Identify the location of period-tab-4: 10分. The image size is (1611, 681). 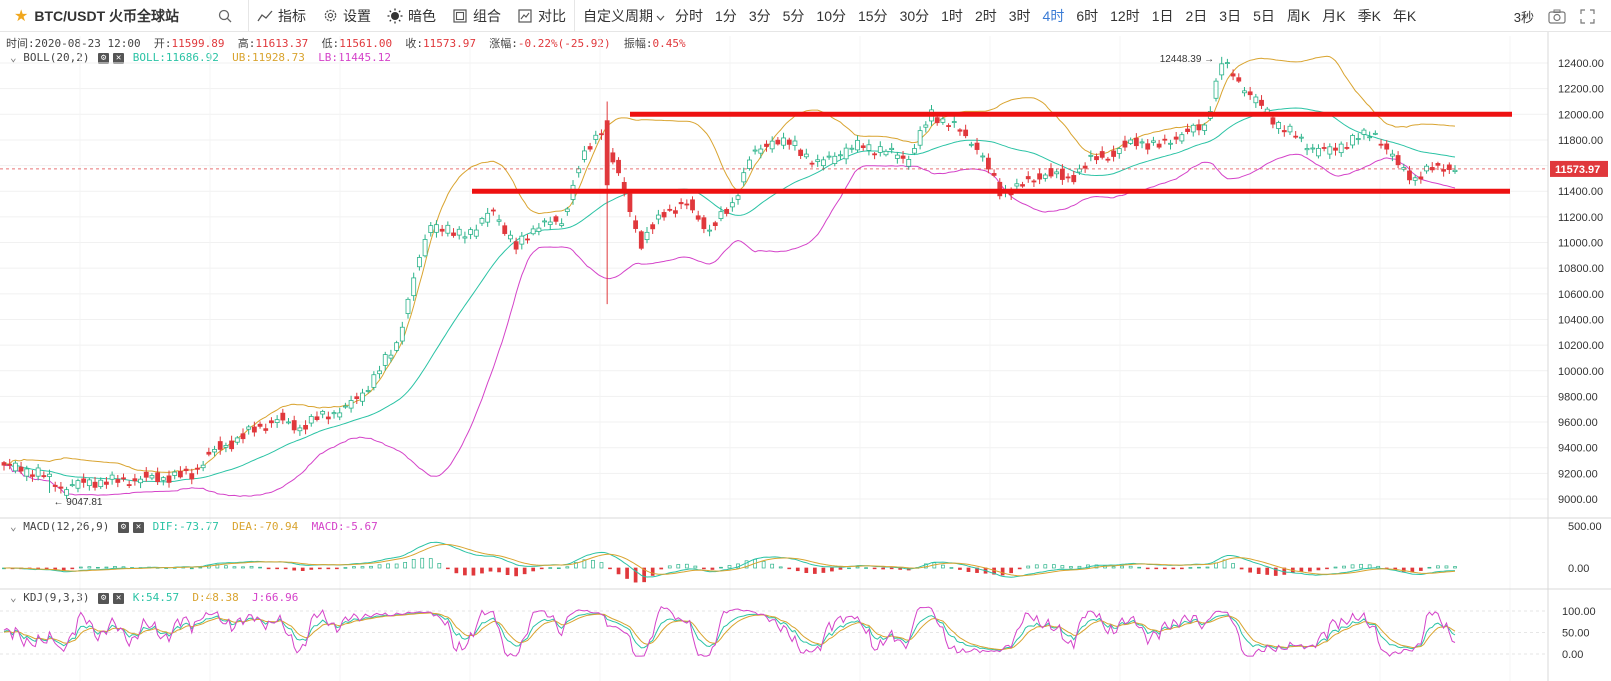
(831, 15).